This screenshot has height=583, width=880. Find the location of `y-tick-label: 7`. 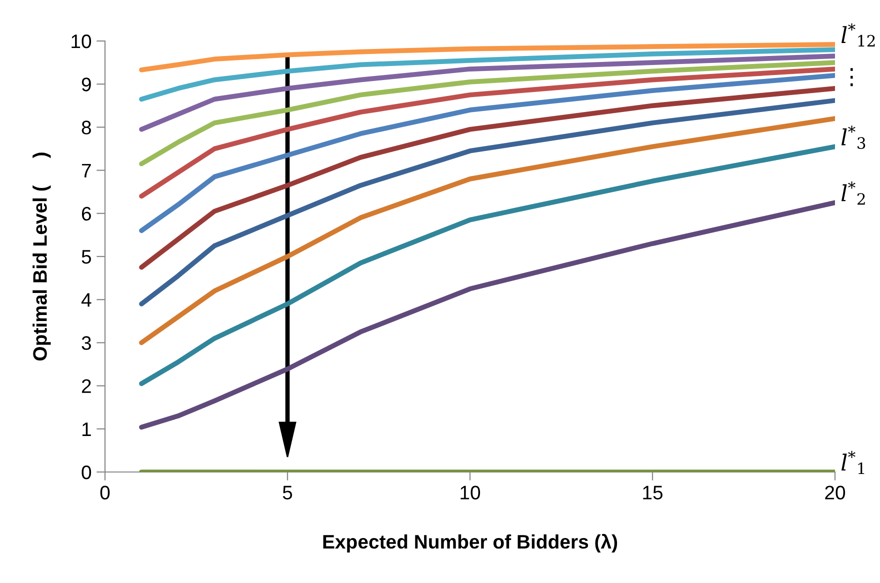

y-tick-label: 7 is located at coordinates (86, 171).